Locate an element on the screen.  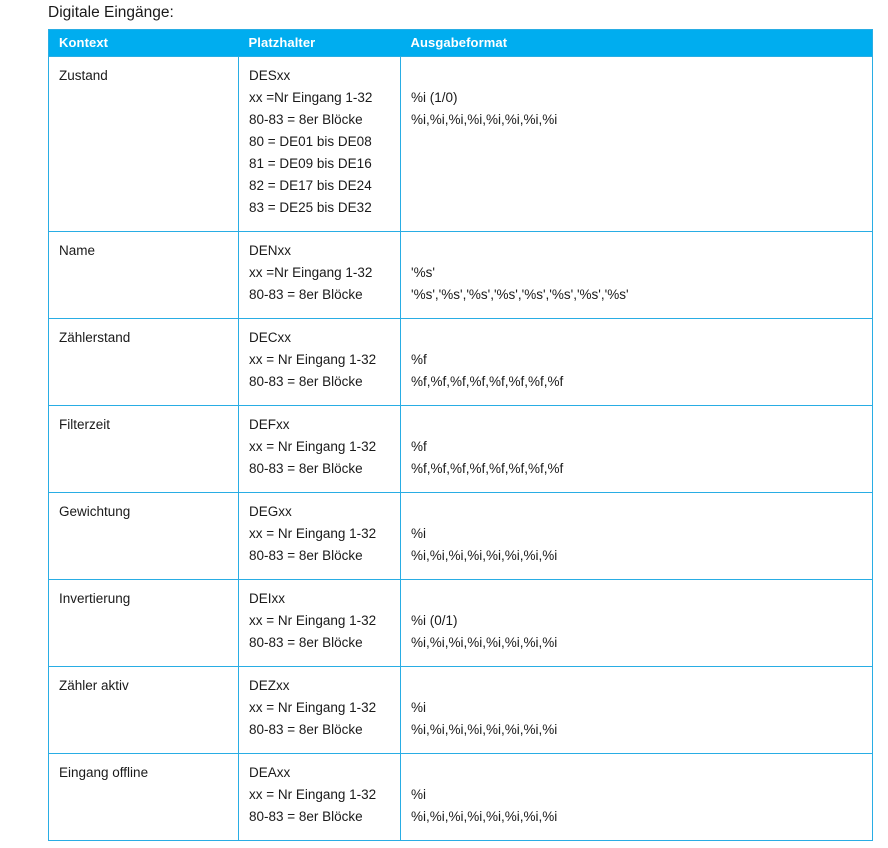
cell-kontext: Zählerstand is located at coordinates (143, 362).